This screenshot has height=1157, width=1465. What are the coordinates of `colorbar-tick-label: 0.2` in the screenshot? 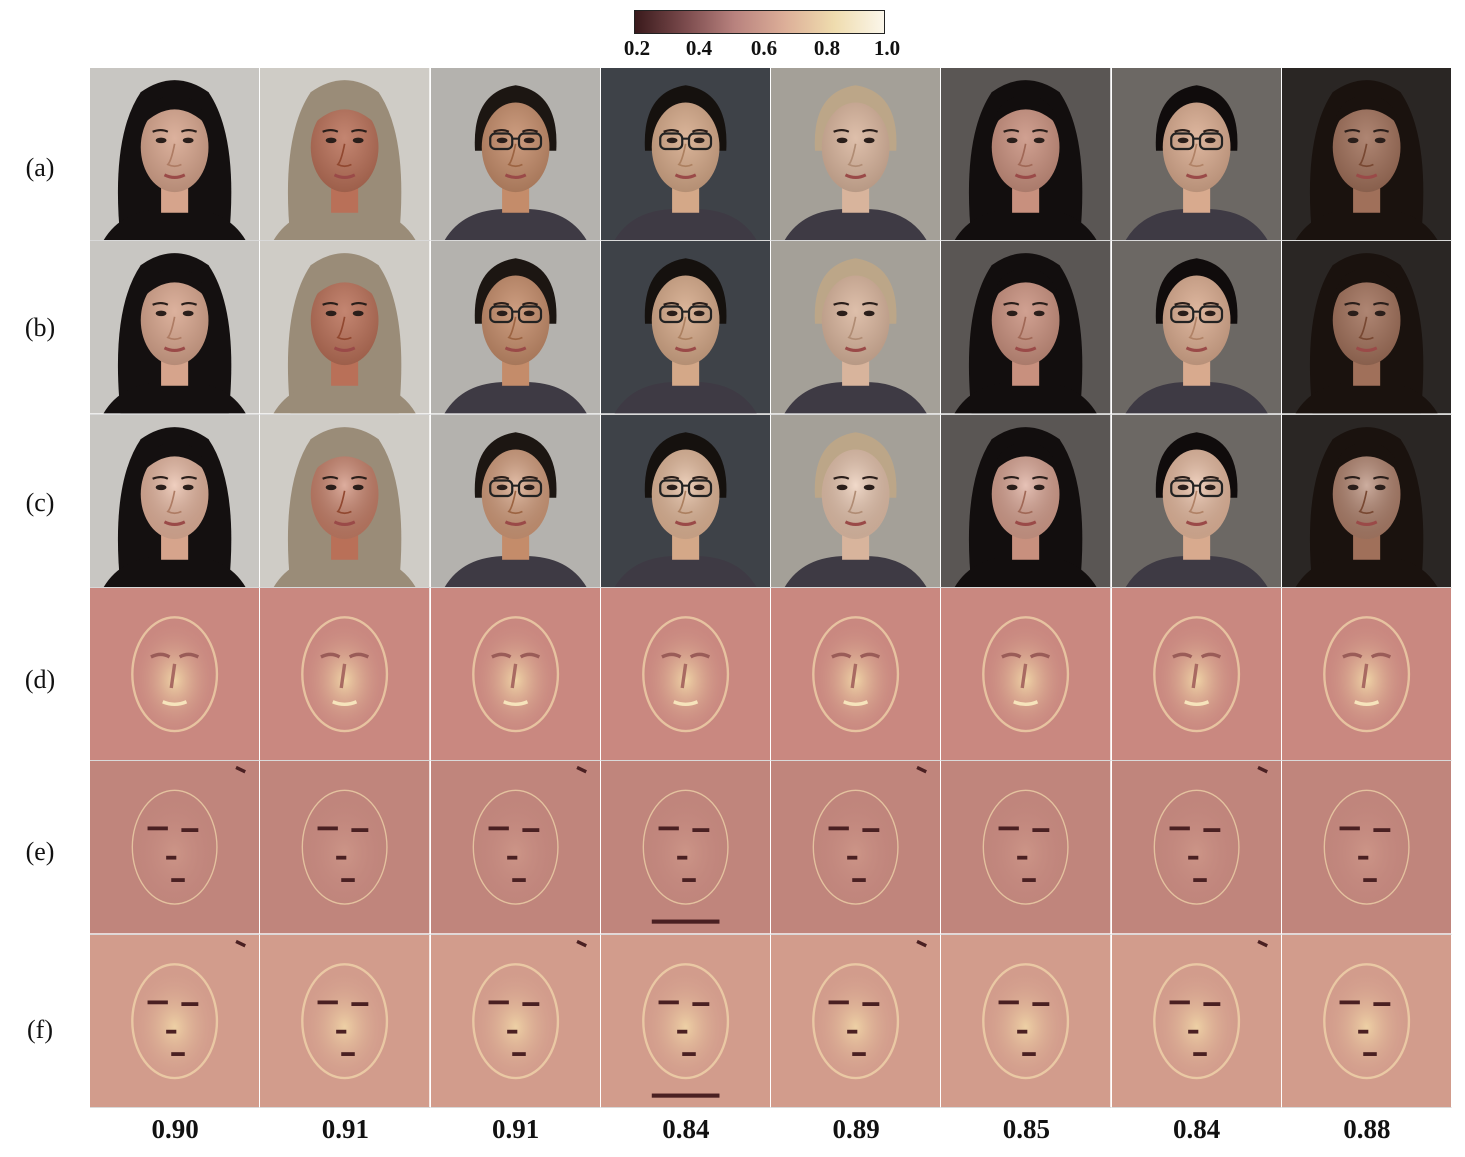 It's located at (637, 48).